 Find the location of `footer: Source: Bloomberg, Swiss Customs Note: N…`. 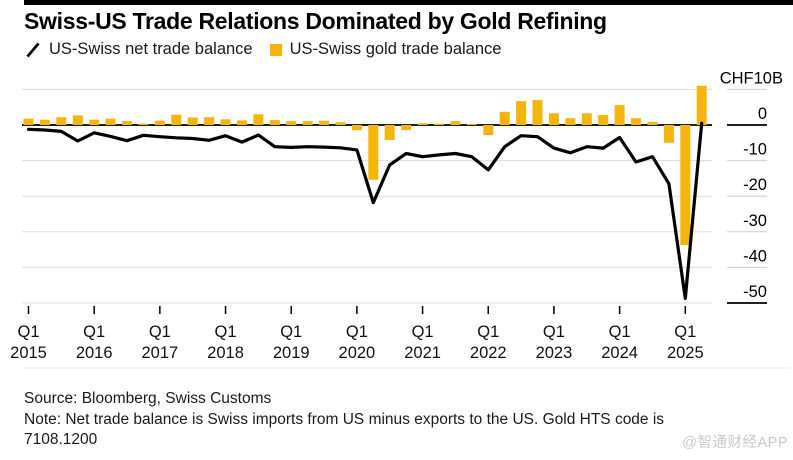

footer: Source: Bloomberg, Swiss Customs Note: N… is located at coordinates (344, 420).